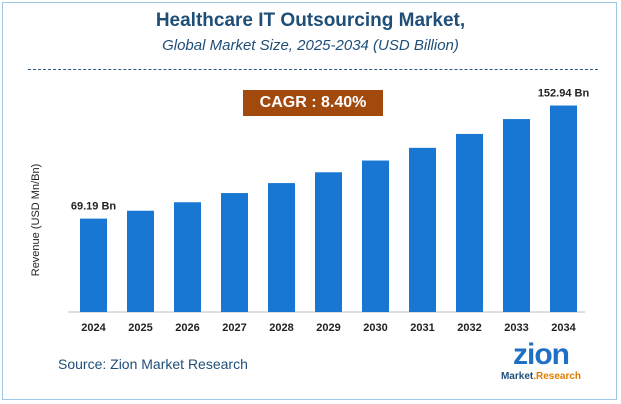 The image size is (621, 404). I want to click on zion-logo: zion Market.Research, so click(541, 365).